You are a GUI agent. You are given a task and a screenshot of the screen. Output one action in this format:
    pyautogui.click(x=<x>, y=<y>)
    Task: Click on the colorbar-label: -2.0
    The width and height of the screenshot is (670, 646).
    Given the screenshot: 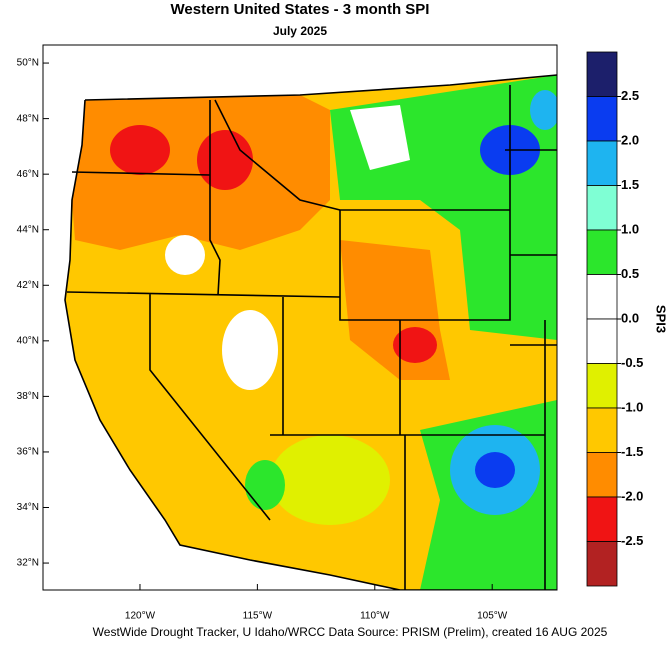 What is the action you would take?
    pyautogui.click(x=632, y=495)
    